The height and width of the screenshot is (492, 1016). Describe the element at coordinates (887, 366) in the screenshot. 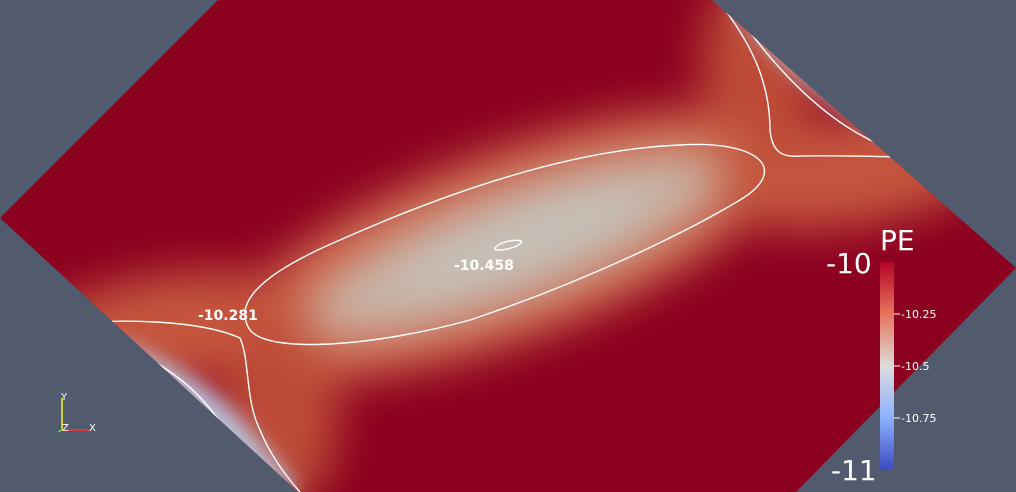

I see `colorbar-gradient` at that location.